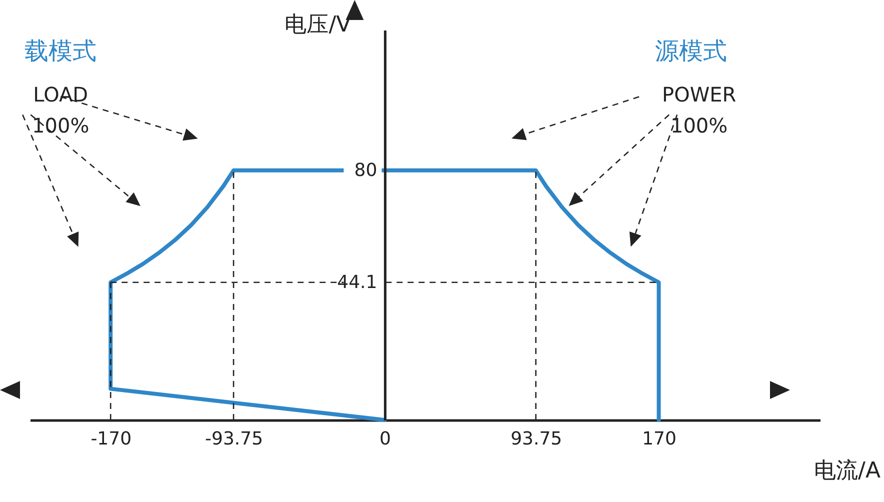 The image size is (884, 502). Describe the element at coordinates (691, 50) in the screenshot. I see `annotation: 源模式` at that location.